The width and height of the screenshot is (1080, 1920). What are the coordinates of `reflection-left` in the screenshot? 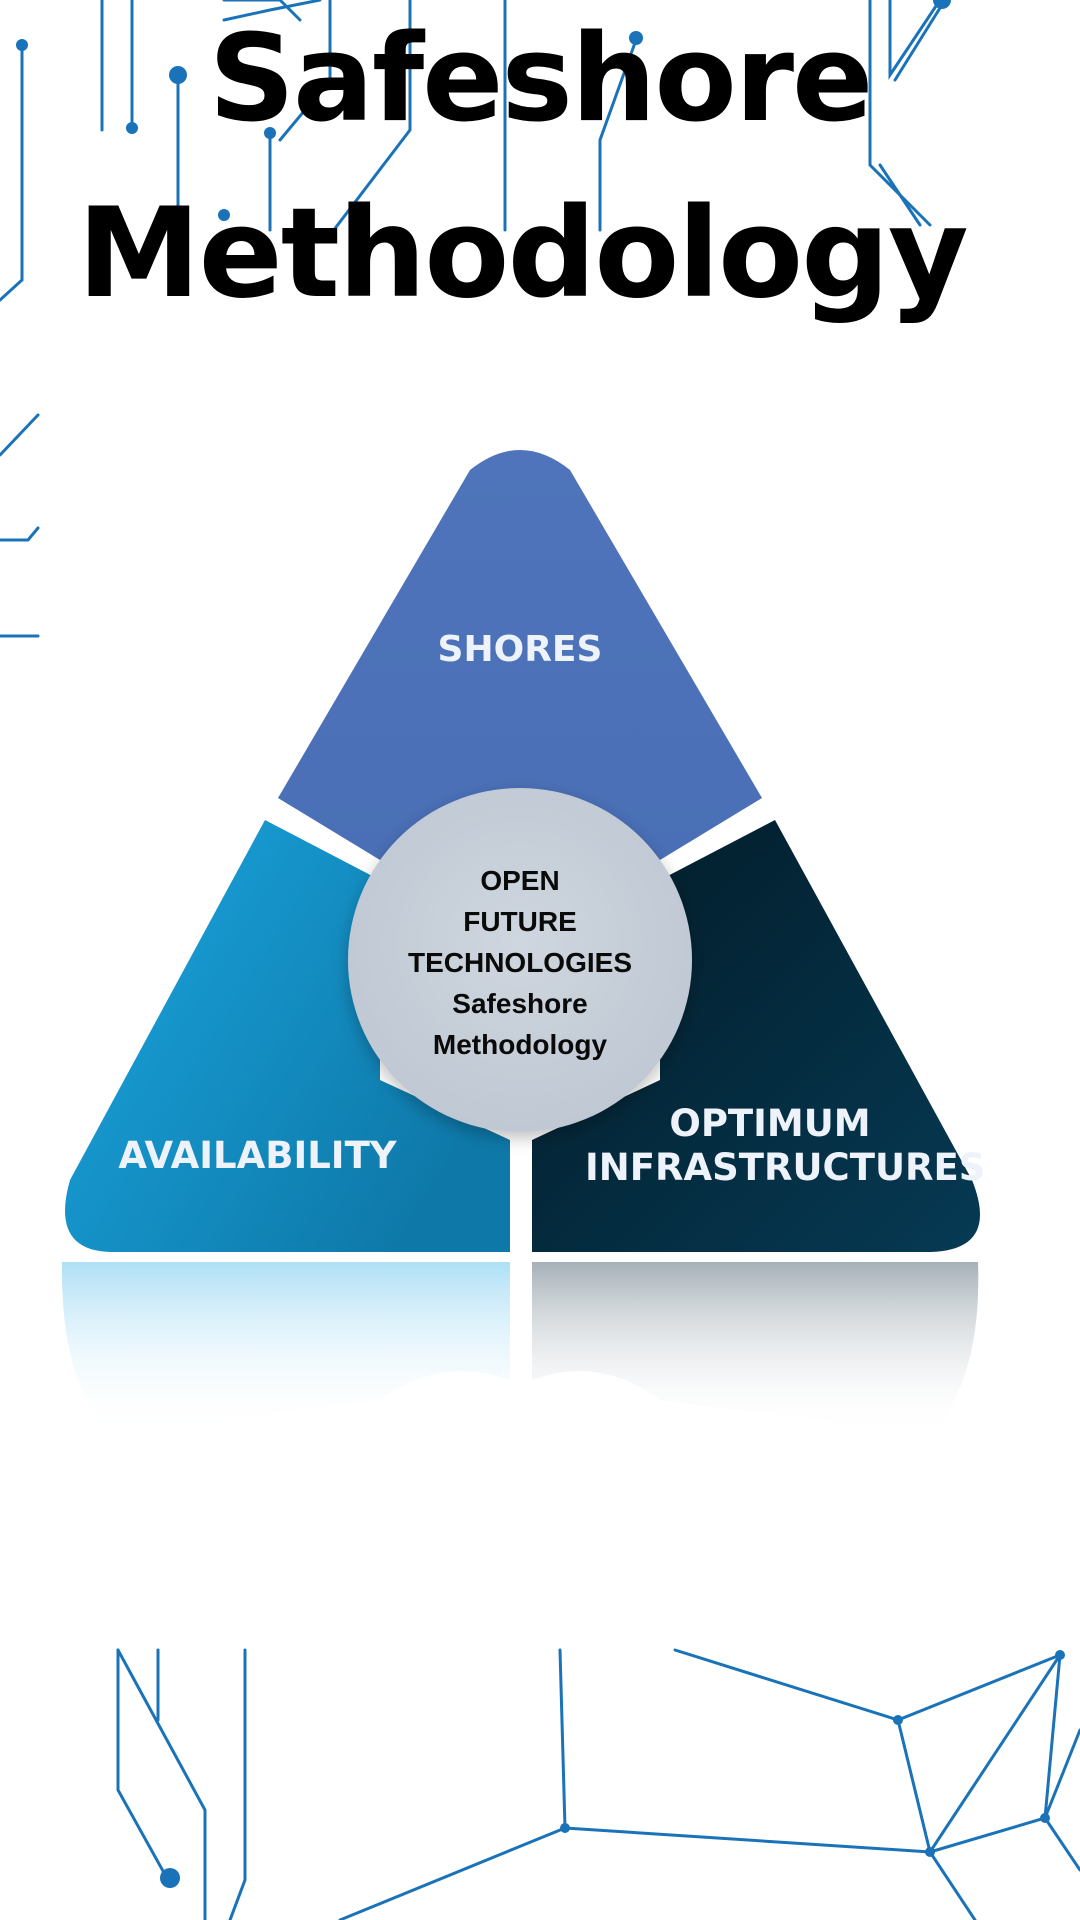 It's located at (286, 1348).